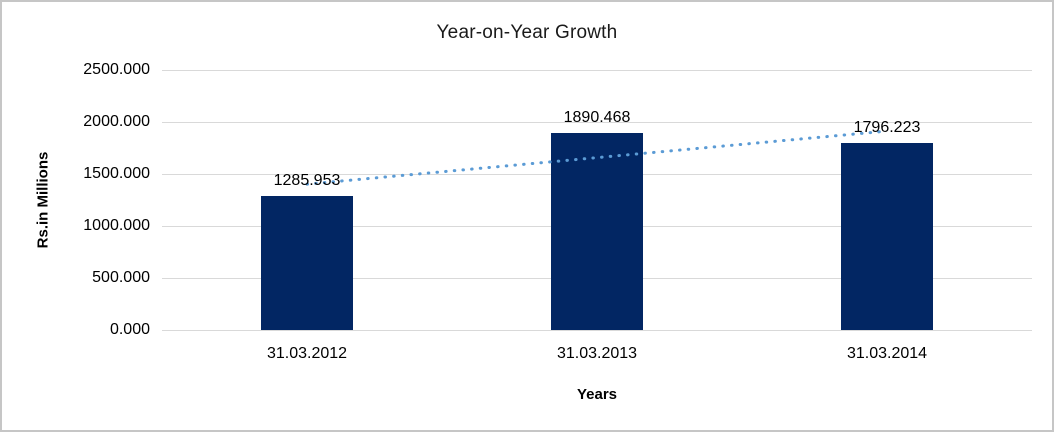  Describe the element at coordinates (527, 32) in the screenshot. I see `chart-title: Year-on-Year Growth` at that location.